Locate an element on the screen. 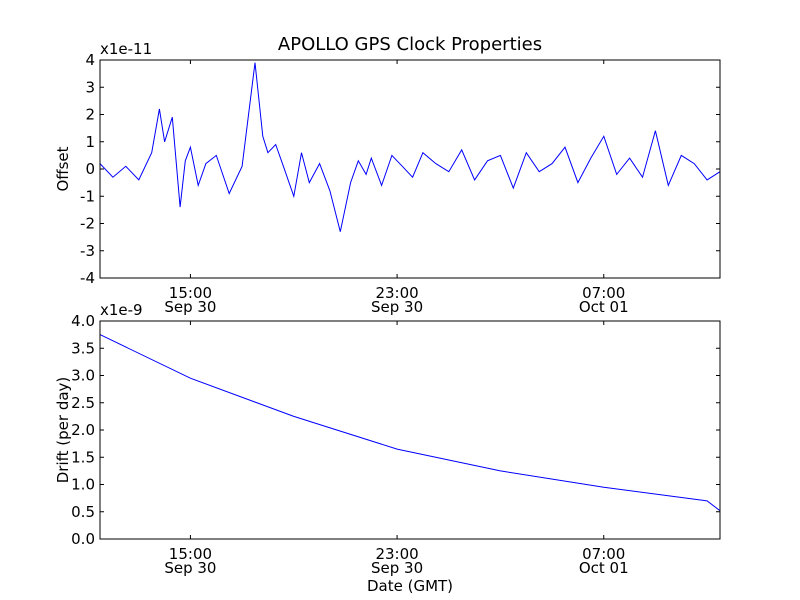 The width and height of the screenshot is (800, 600). drift-ytick-label: 3.0 is located at coordinates (83, 376).